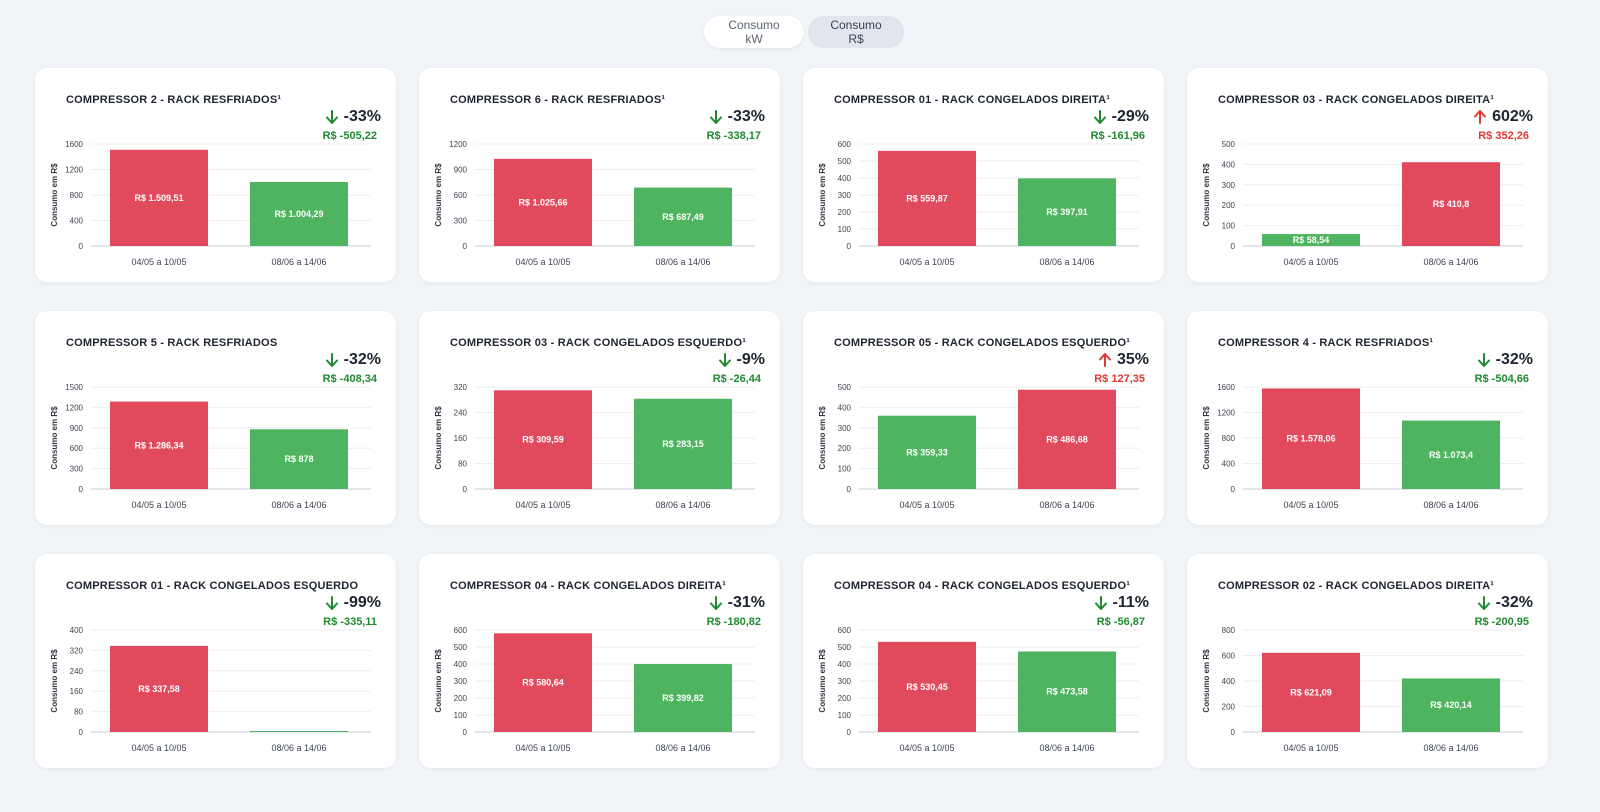  Describe the element at coordinates (353, 603) in the screenshot. I see `change-percent: -99%` at that location.